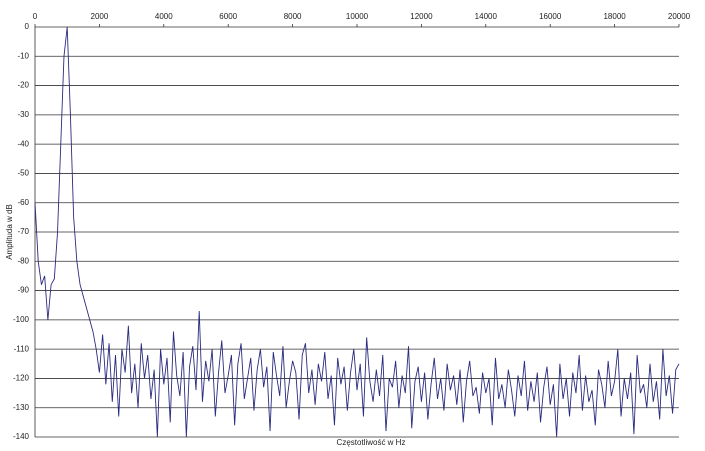  I want to click on y-tick-label: -10, so click(23, 55).